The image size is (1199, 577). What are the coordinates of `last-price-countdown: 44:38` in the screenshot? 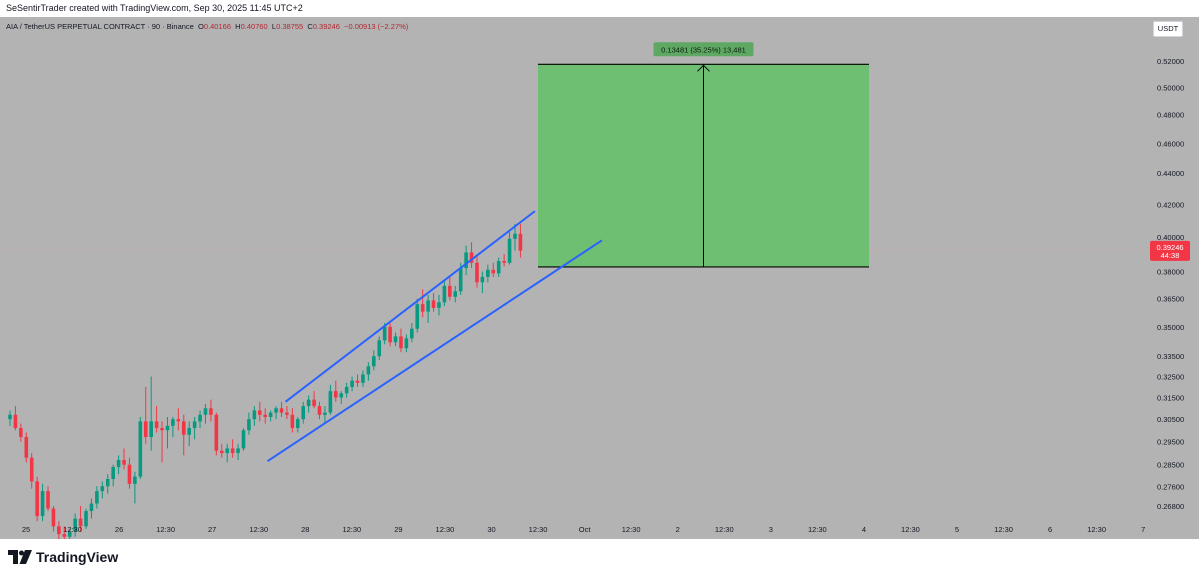 It's located at (1170, 255).